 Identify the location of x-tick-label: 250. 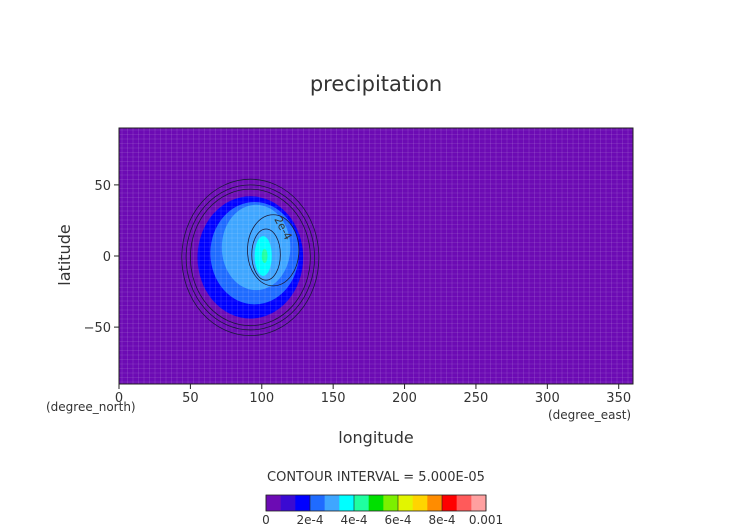
(476, 398).